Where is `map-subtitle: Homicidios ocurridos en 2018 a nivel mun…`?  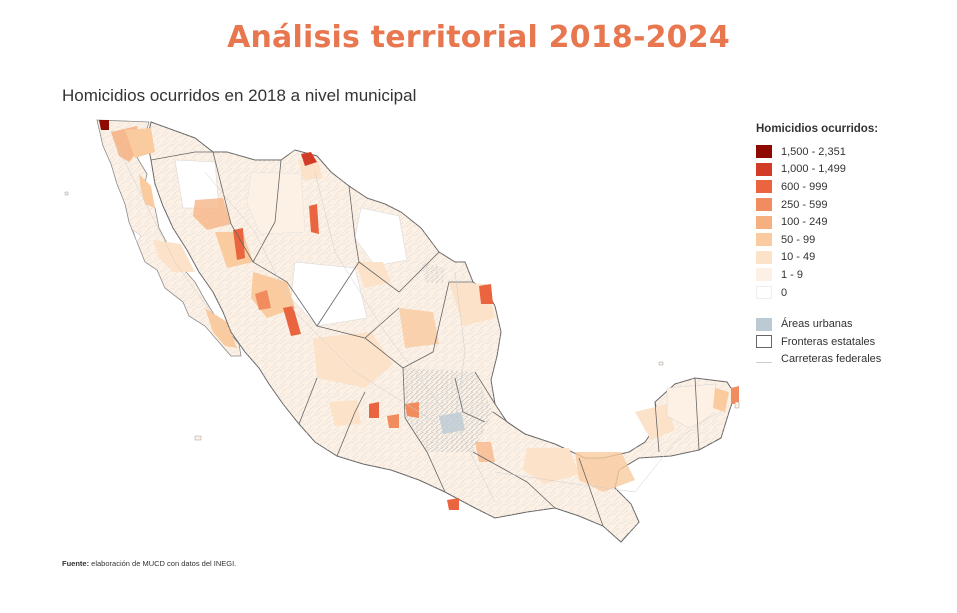 map-subtitle: Homicidios ocurridos en 2018 a nivel mun… is located at coordinates (239, 95).